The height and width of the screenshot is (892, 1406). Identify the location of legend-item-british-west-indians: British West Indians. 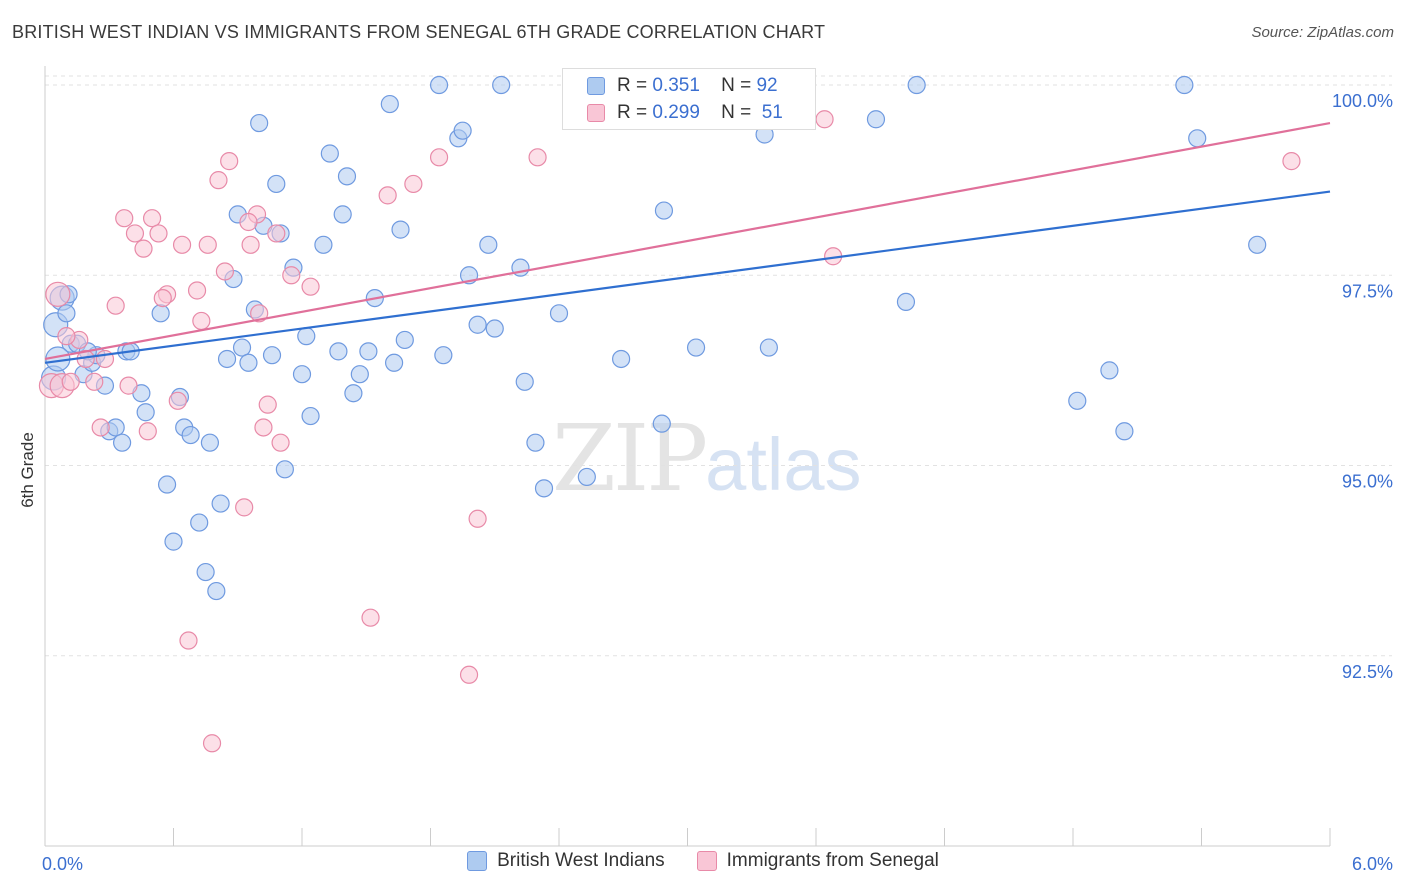
(566, 861).